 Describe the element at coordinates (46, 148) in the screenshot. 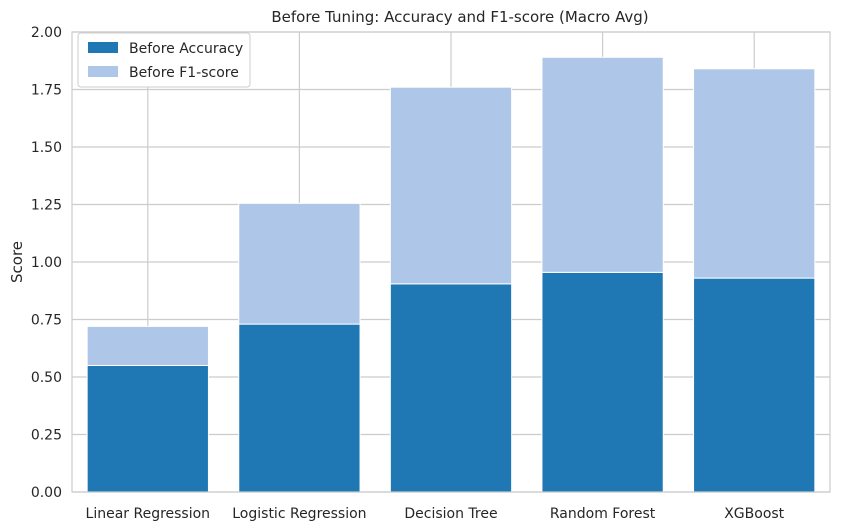

I see `y-tick-label: 1.50` at that location.